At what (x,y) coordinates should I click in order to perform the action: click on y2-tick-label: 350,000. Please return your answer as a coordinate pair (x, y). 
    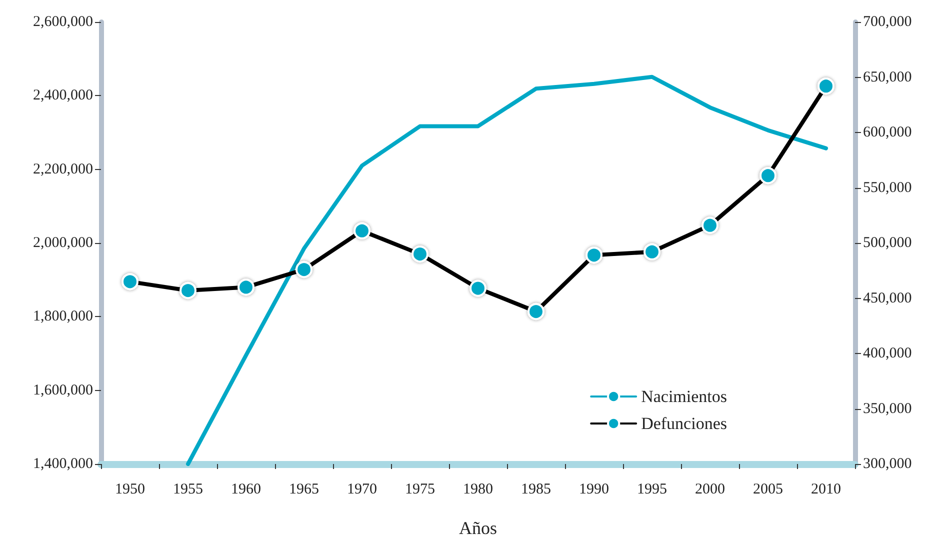
    Looking at the image, I should click on (887, 408).